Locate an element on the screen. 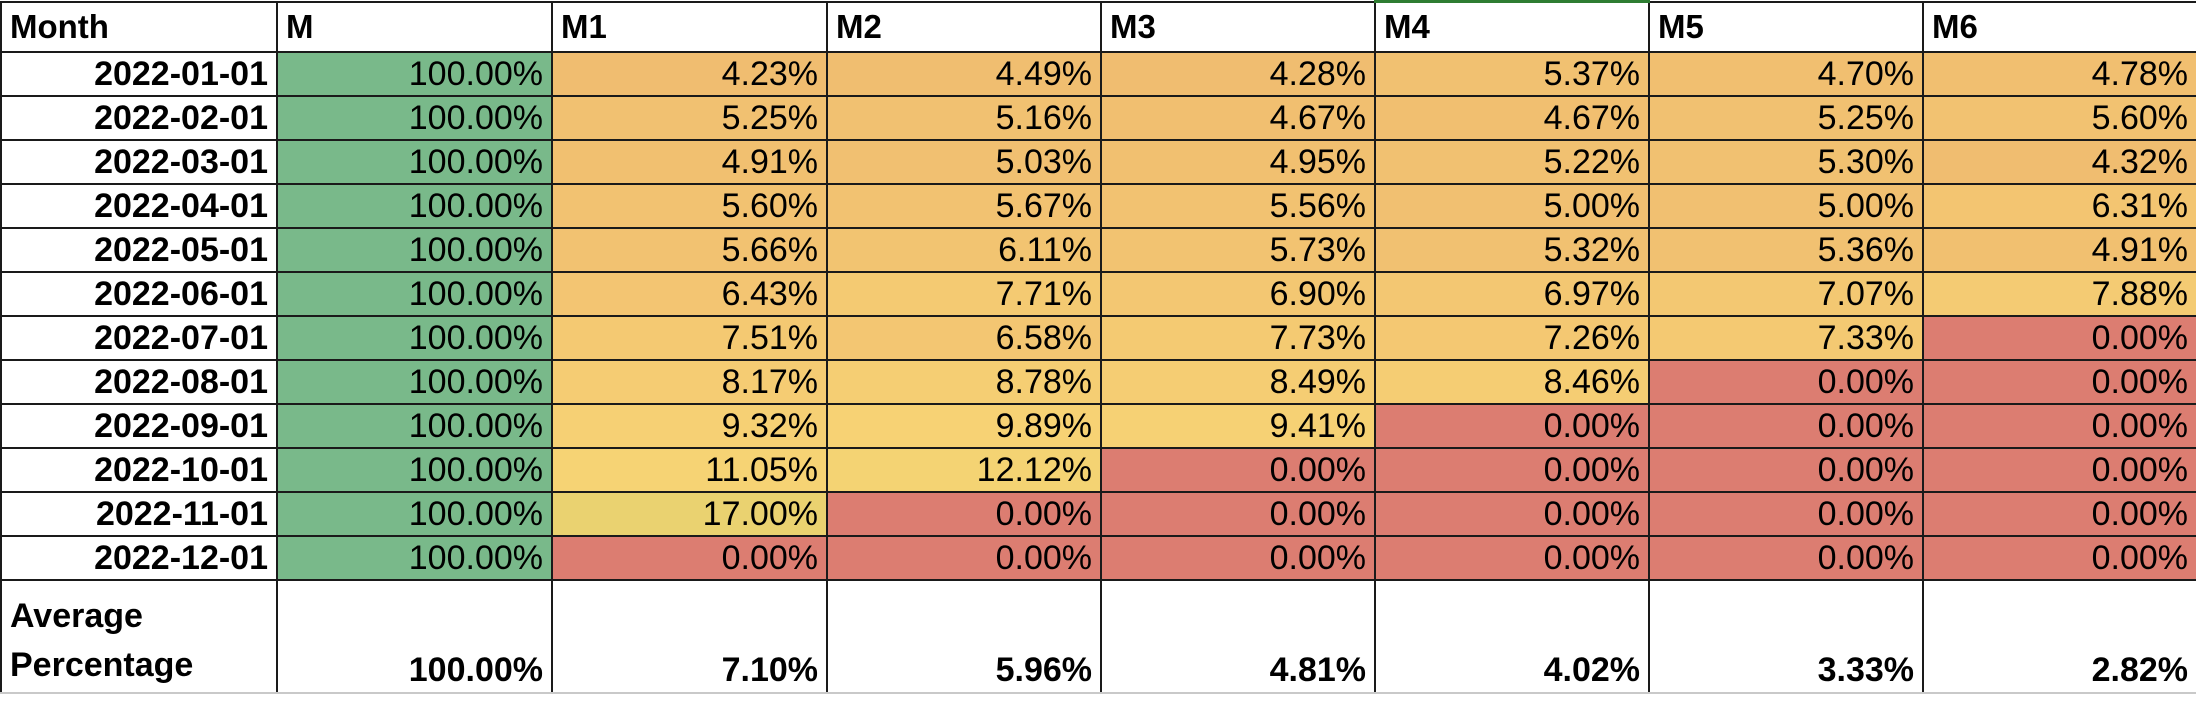 Image resolution: width=2196 pixels, height=728 pixels. average-cell-m5: 3.33% is located at coordinates (1786, 636).